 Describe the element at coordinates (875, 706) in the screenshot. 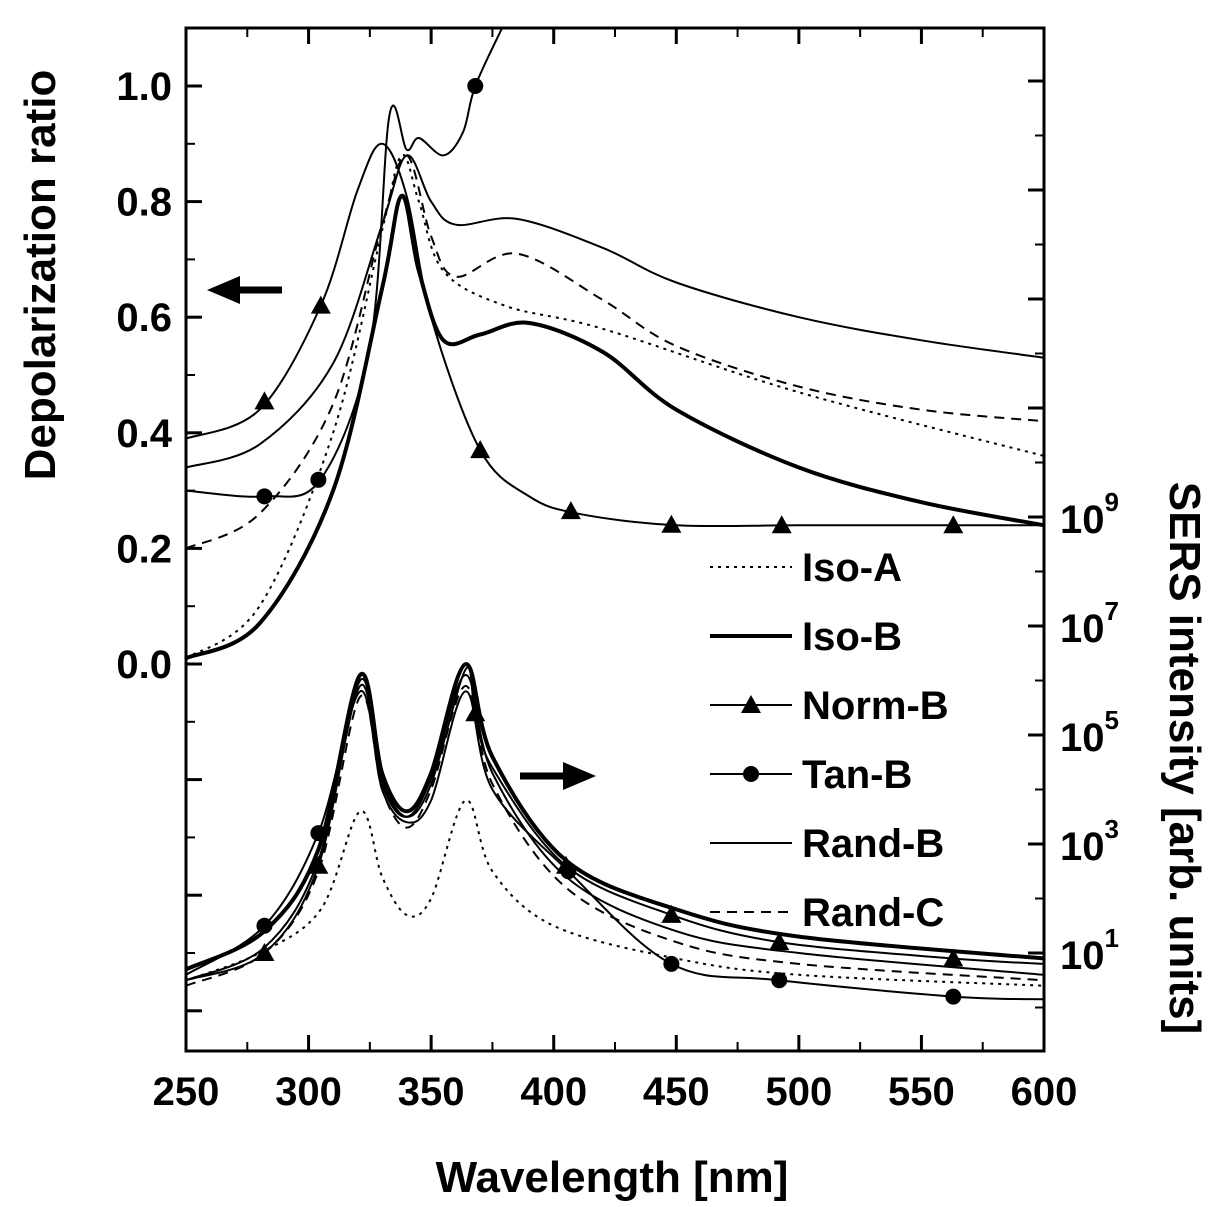

I see `legend-label-norm-b: Norm-B` at that location.